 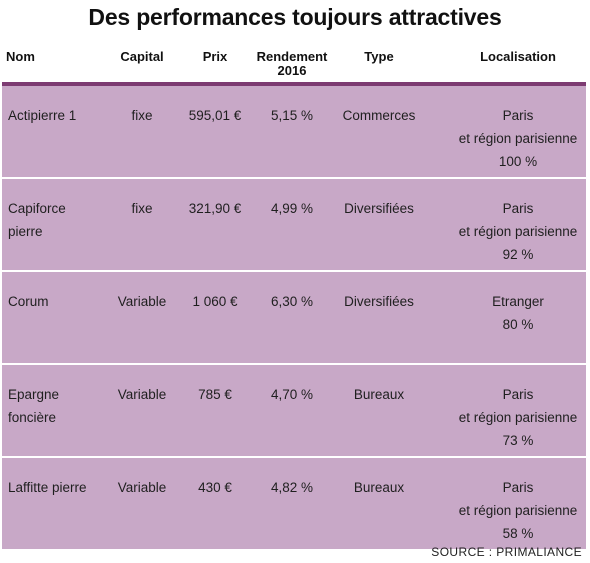 What do you see at coordinates (292, 56) in the screenshot?
I see `header-rendement-line1: Rendement` at bounding box center [292, 56].